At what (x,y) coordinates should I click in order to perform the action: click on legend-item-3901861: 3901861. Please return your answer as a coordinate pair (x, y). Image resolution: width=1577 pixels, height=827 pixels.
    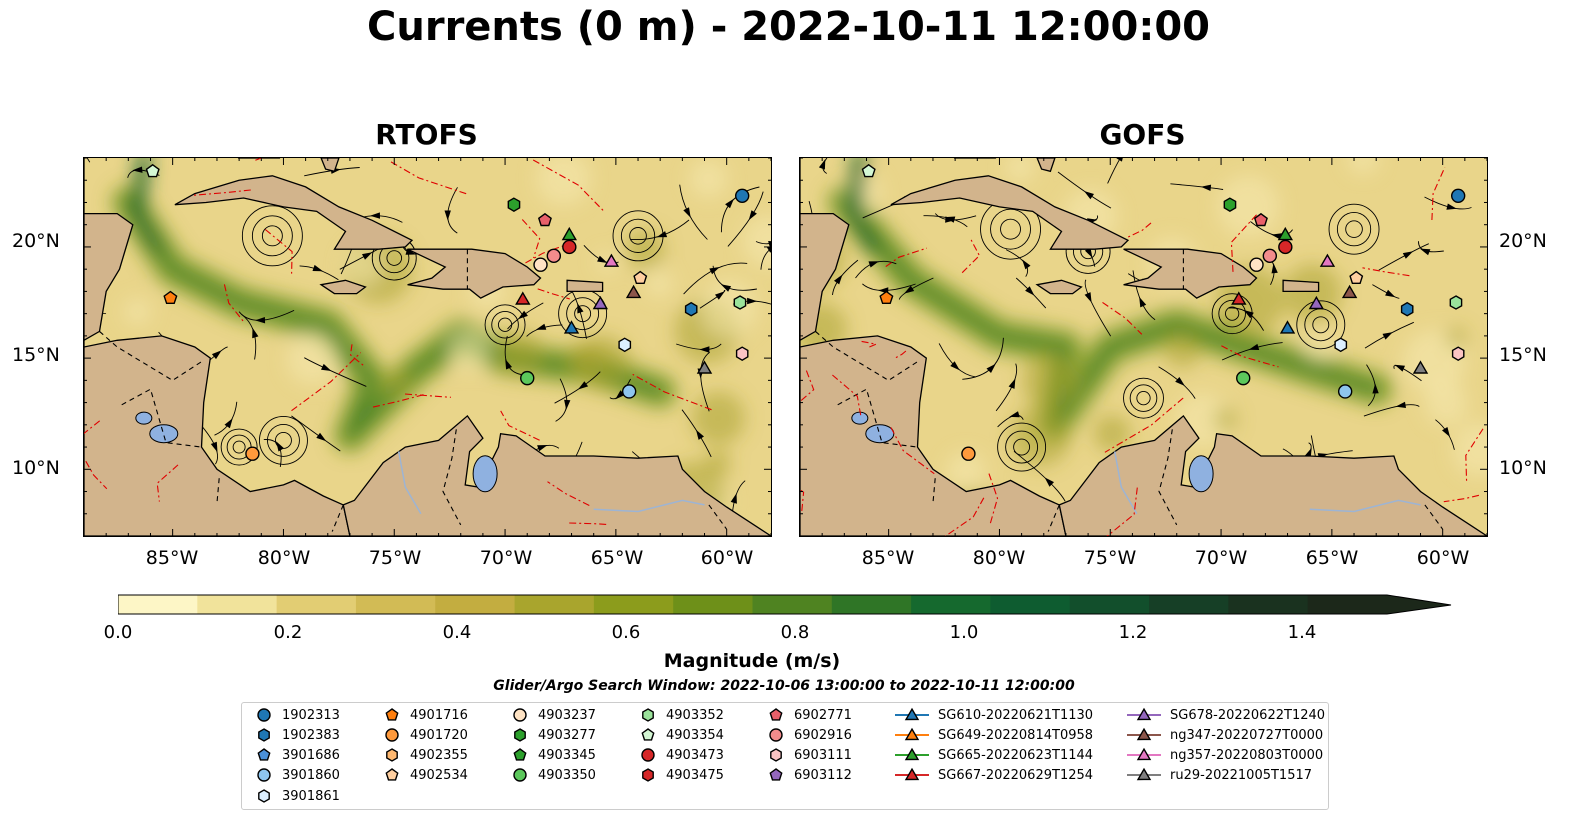
    Looking at the image, I should click on (297, 796).